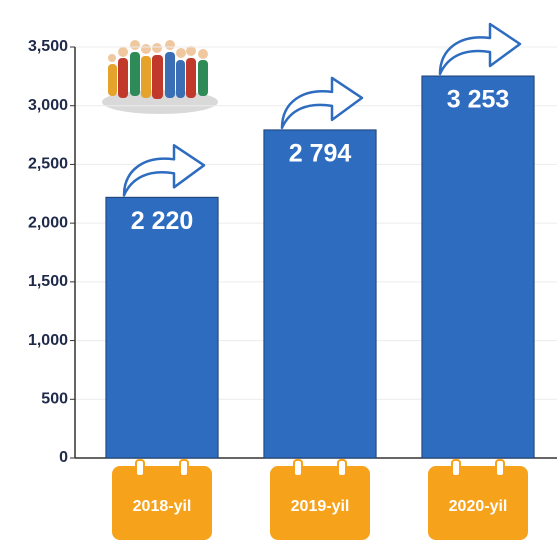 This screenshot has width=557, height=544. I want to click on value-label: 2 220, so click(162, 221).